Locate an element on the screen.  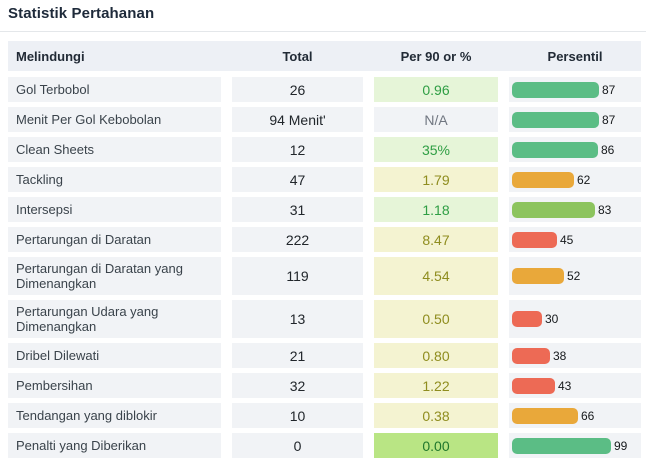
percentile-cell: 83 is located at coordinates (575, 209).